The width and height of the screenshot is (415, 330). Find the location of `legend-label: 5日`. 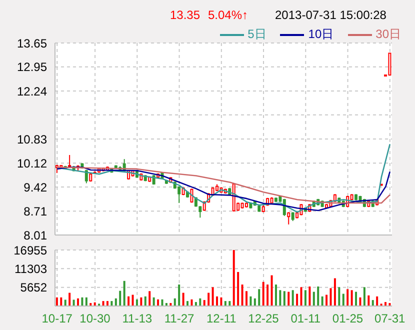

legend-label: 5日 is located at coordinates (257, 34).